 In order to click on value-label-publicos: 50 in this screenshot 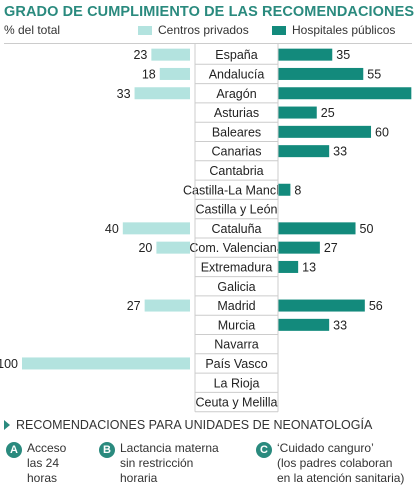, I will do `click(367, 229)`.